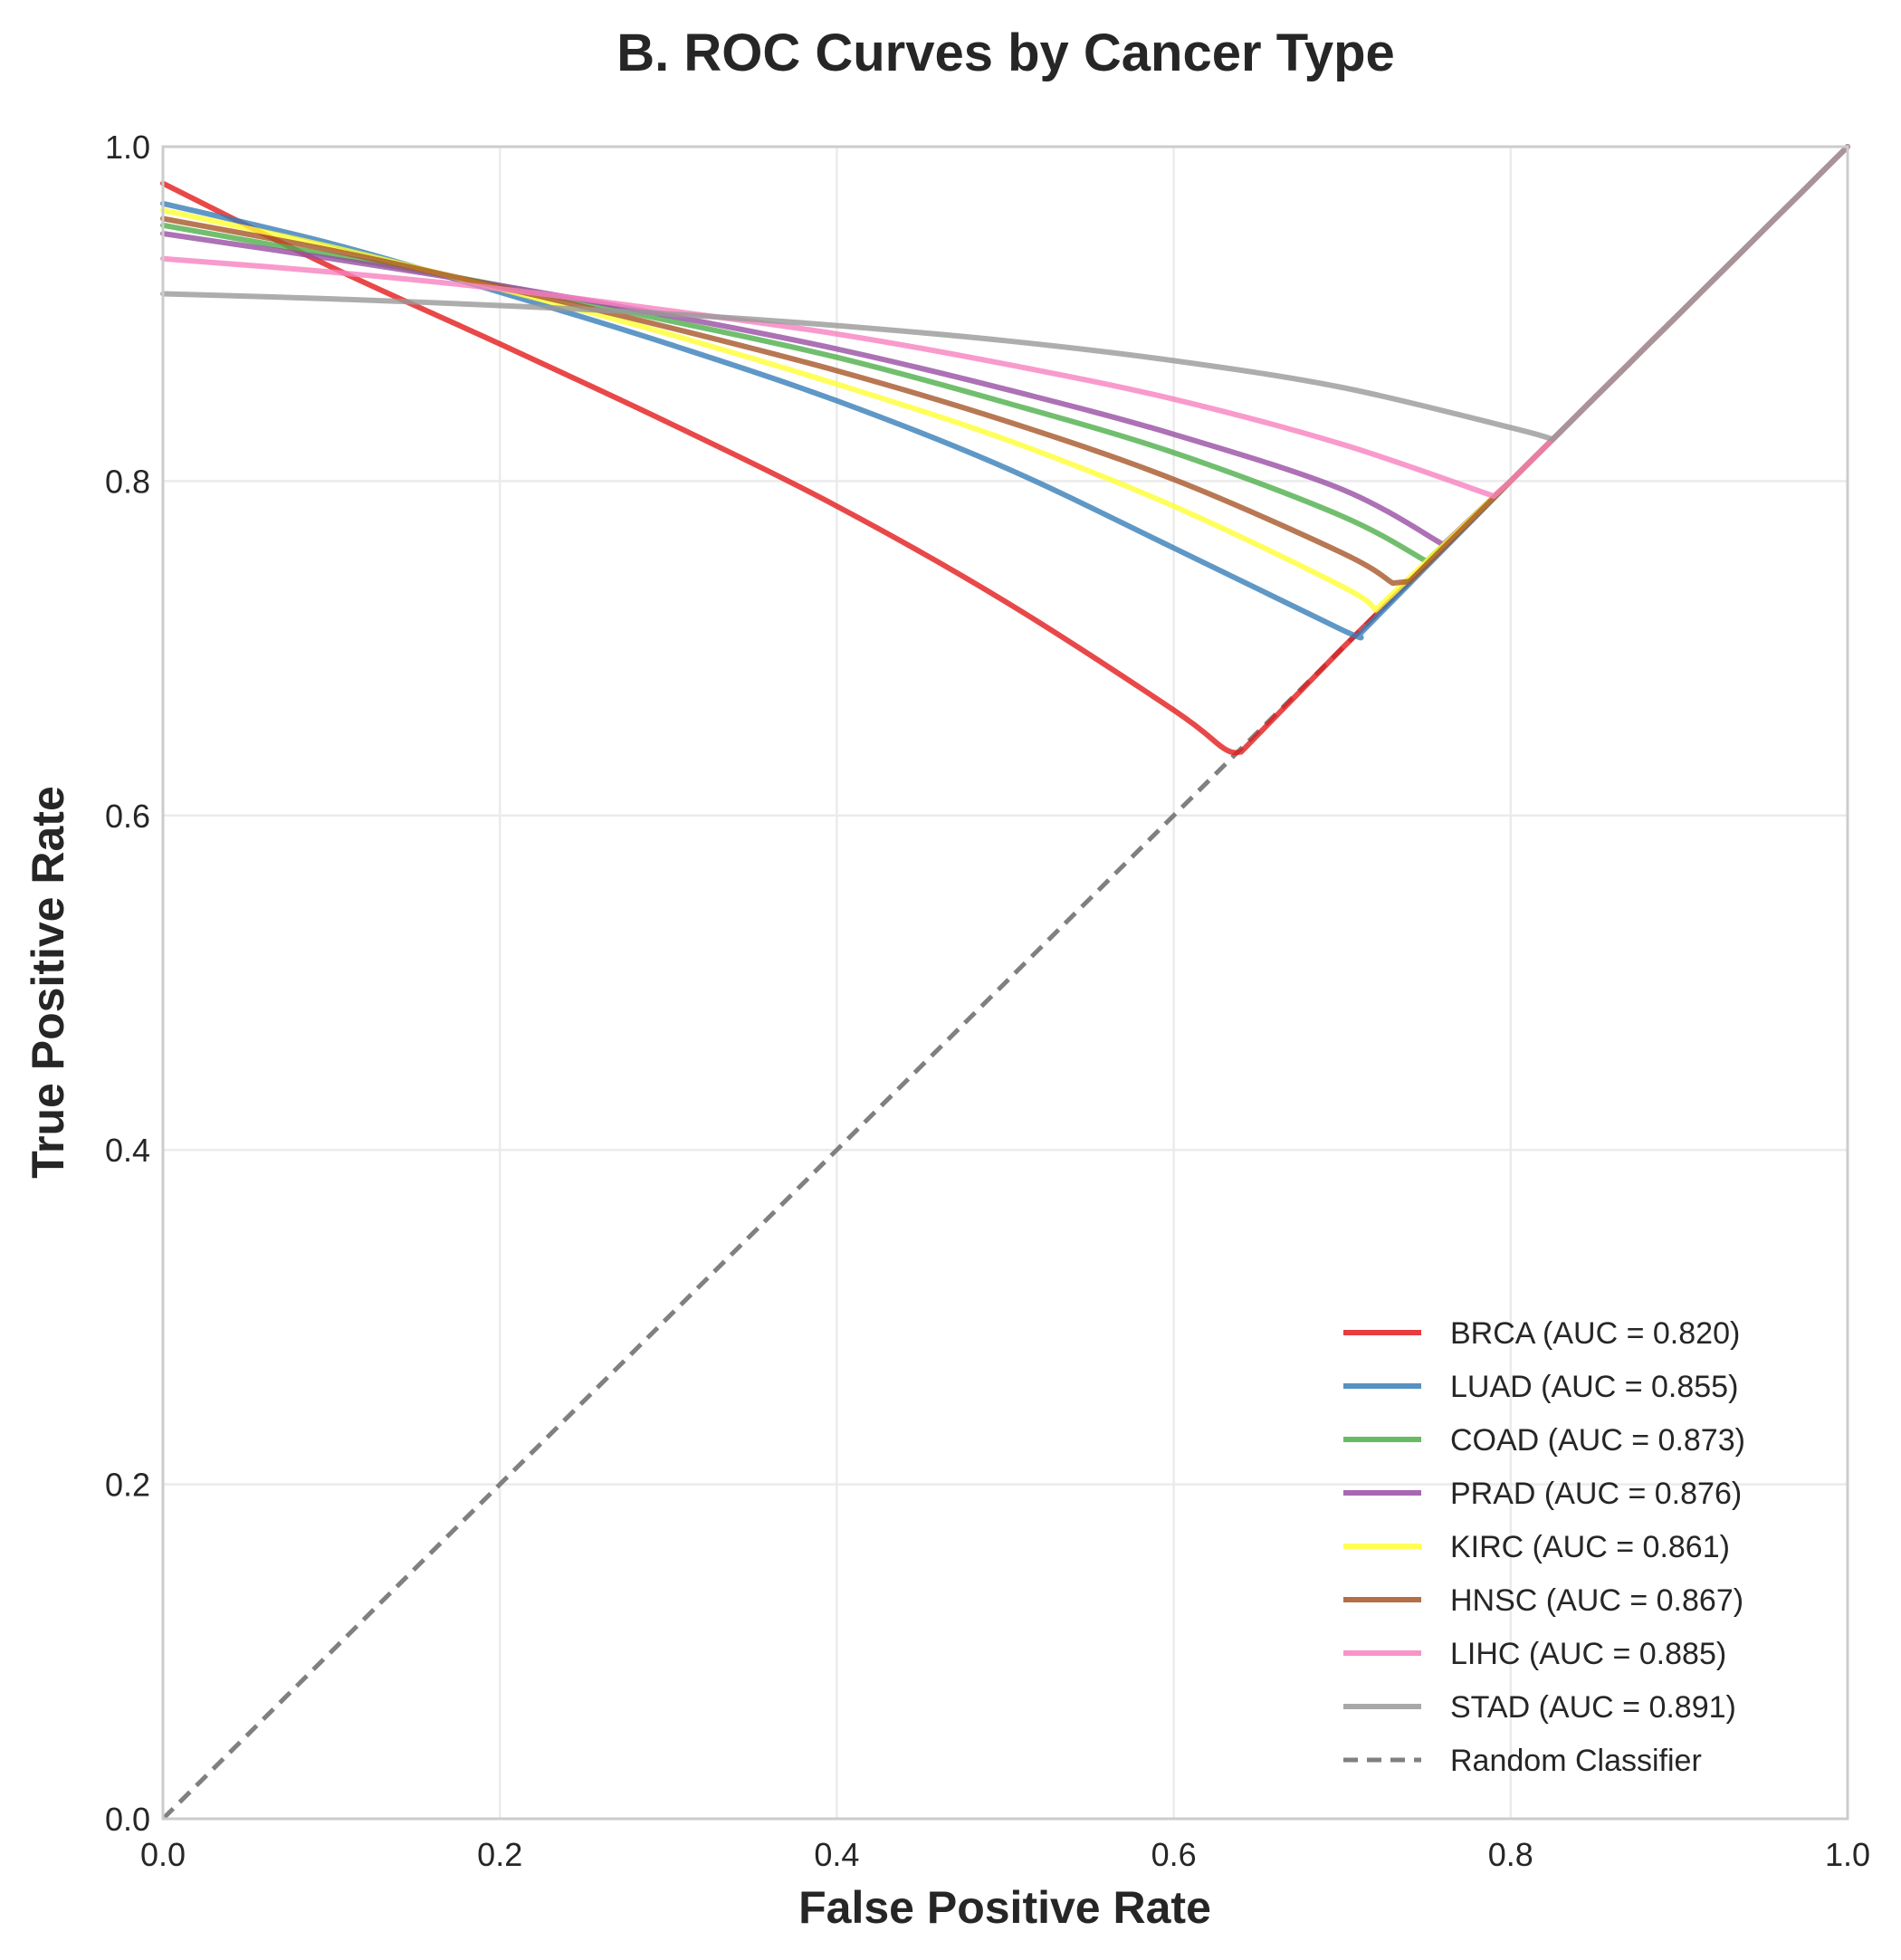  What do you see at coordinates (1005, 1907) in the screenshot?
I see `x-axis-label: False Positive Rate` at bounding box center [1005, 1907].